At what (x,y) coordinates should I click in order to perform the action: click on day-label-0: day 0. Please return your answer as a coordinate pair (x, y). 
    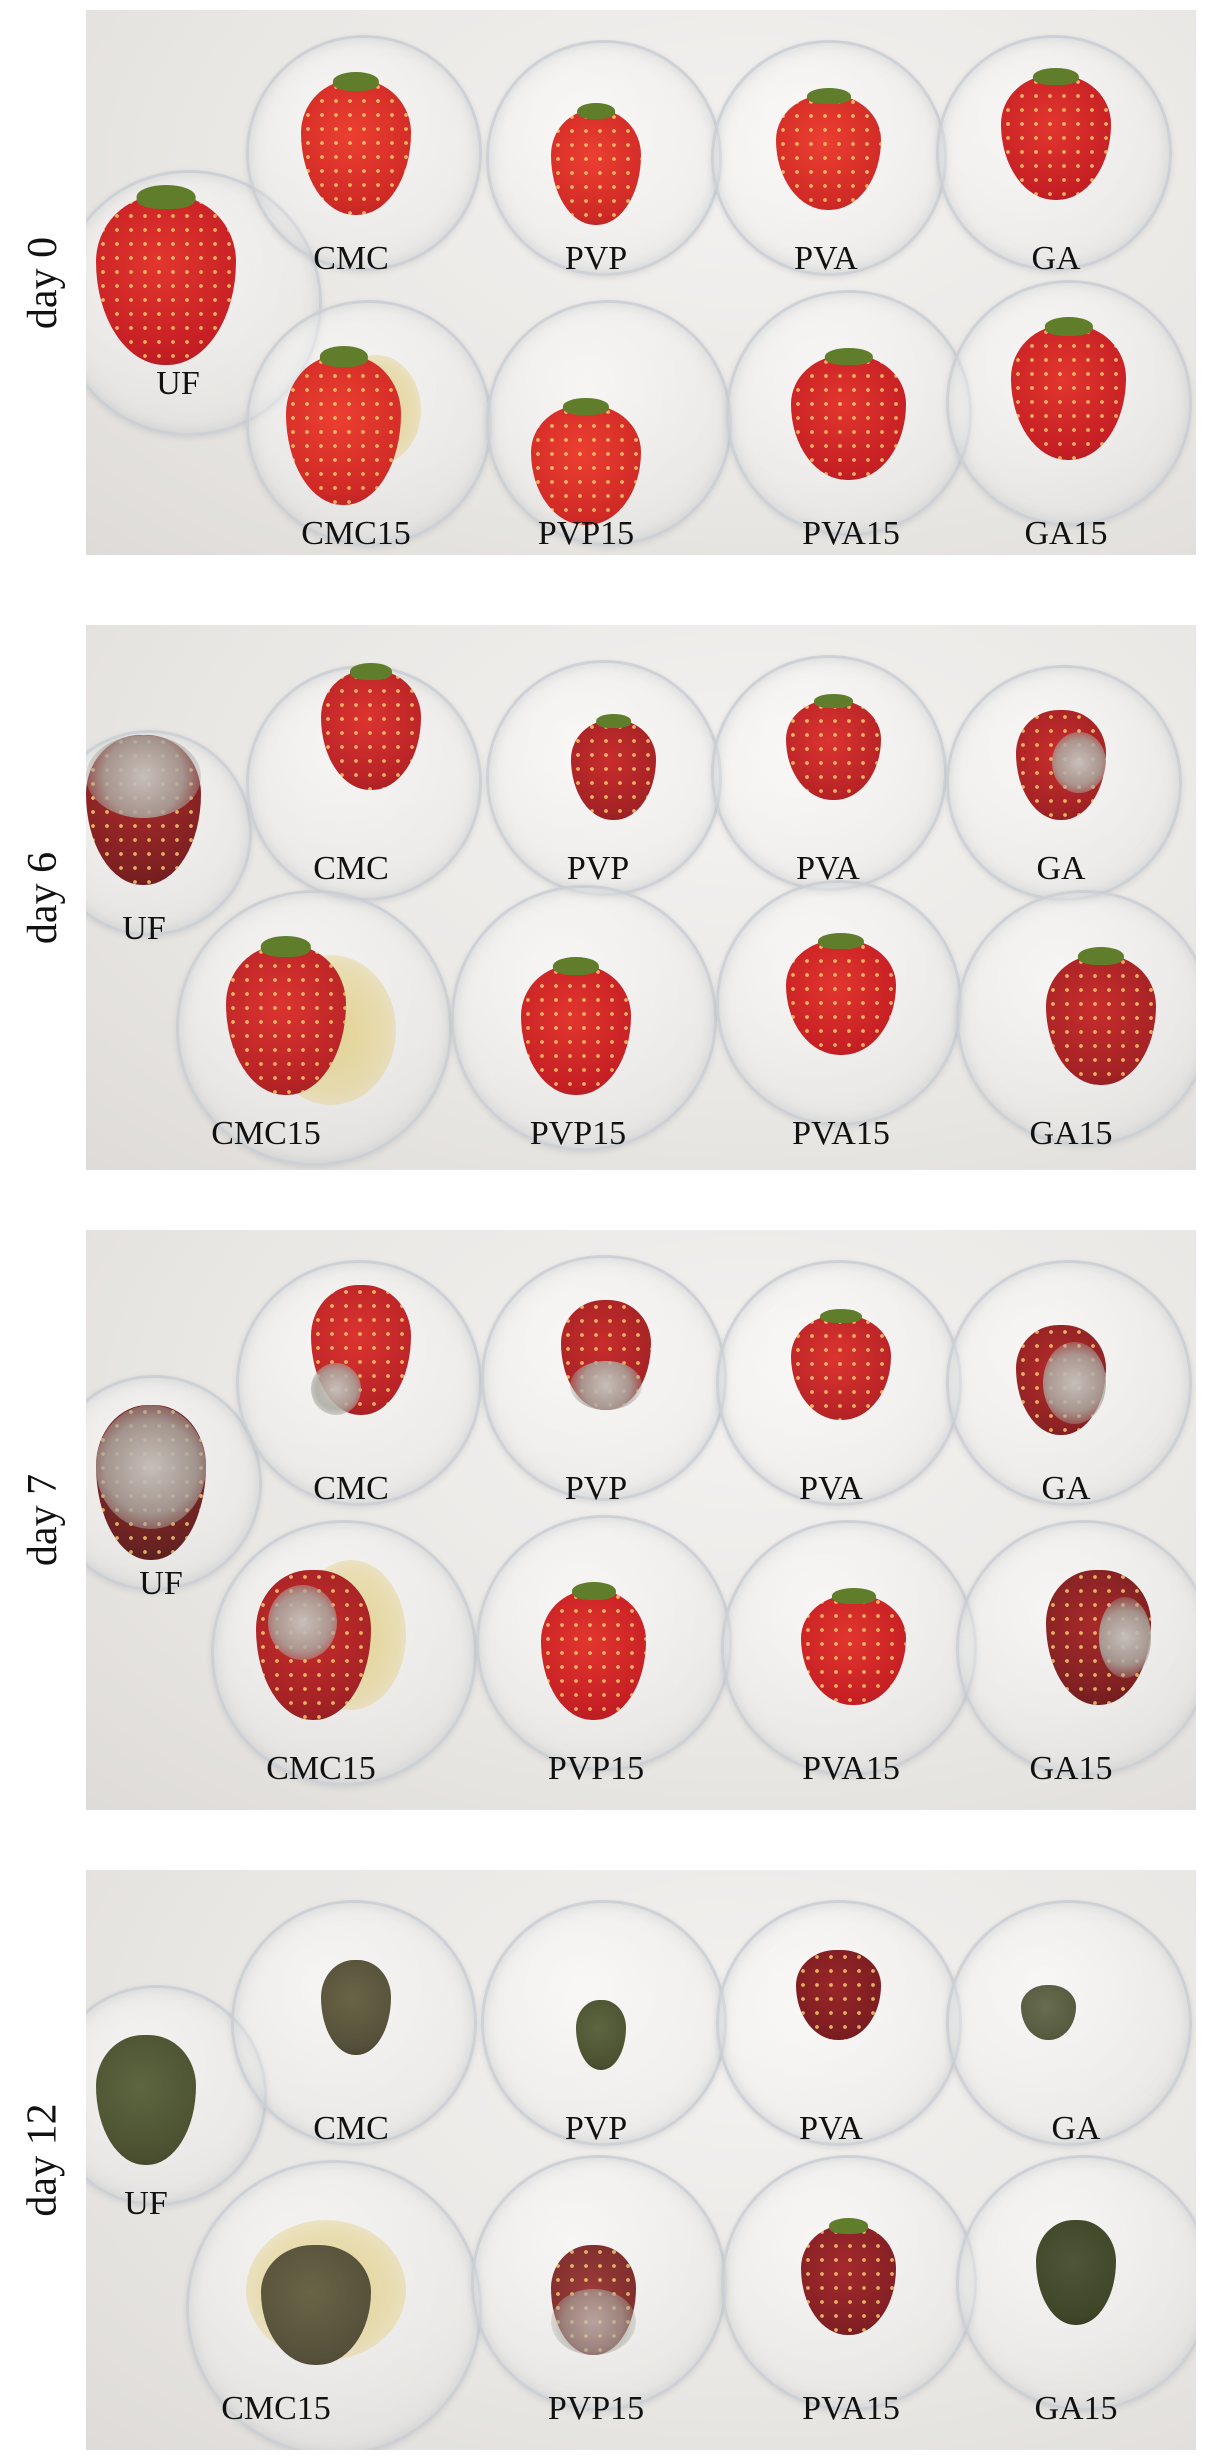
    Looking at the image, I should click on (43, 282).